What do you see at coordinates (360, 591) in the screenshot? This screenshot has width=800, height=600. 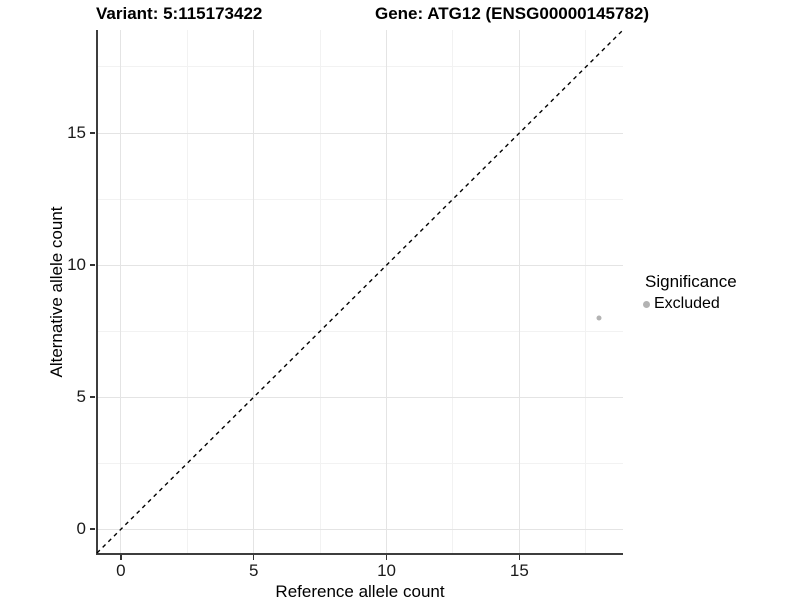 I see `x-axis-title: Reference allele count` at bounding box center [360, 591].